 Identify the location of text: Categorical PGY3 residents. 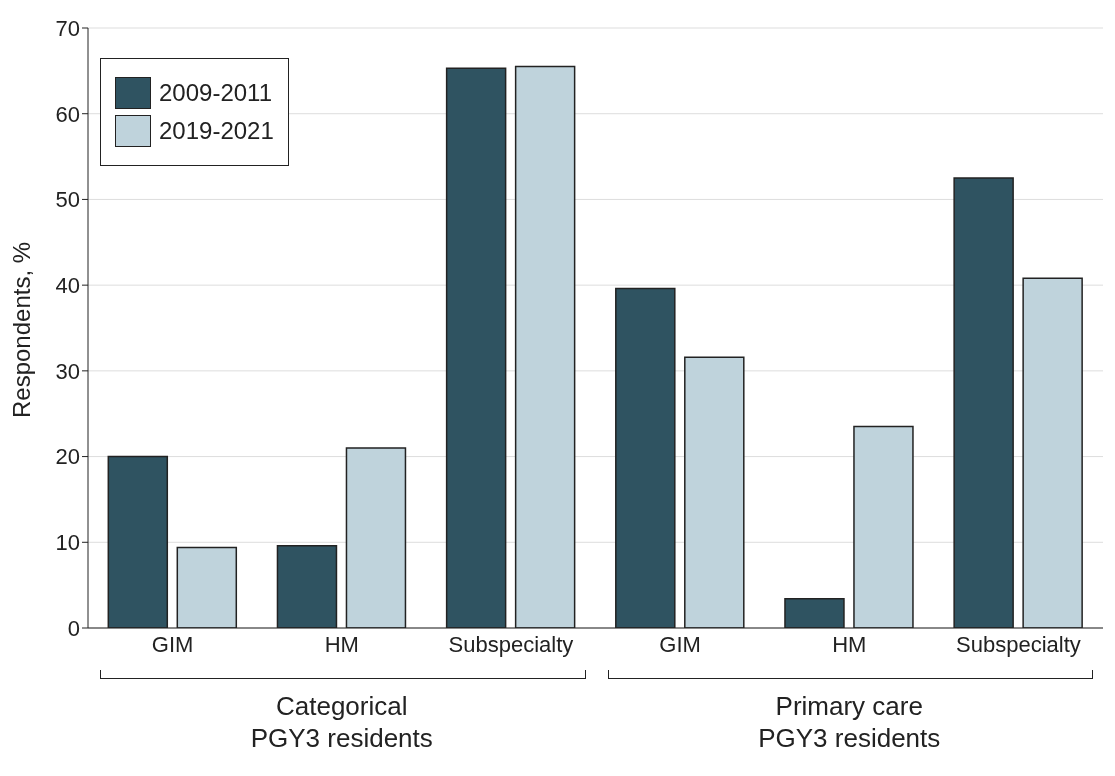
(341, 722).